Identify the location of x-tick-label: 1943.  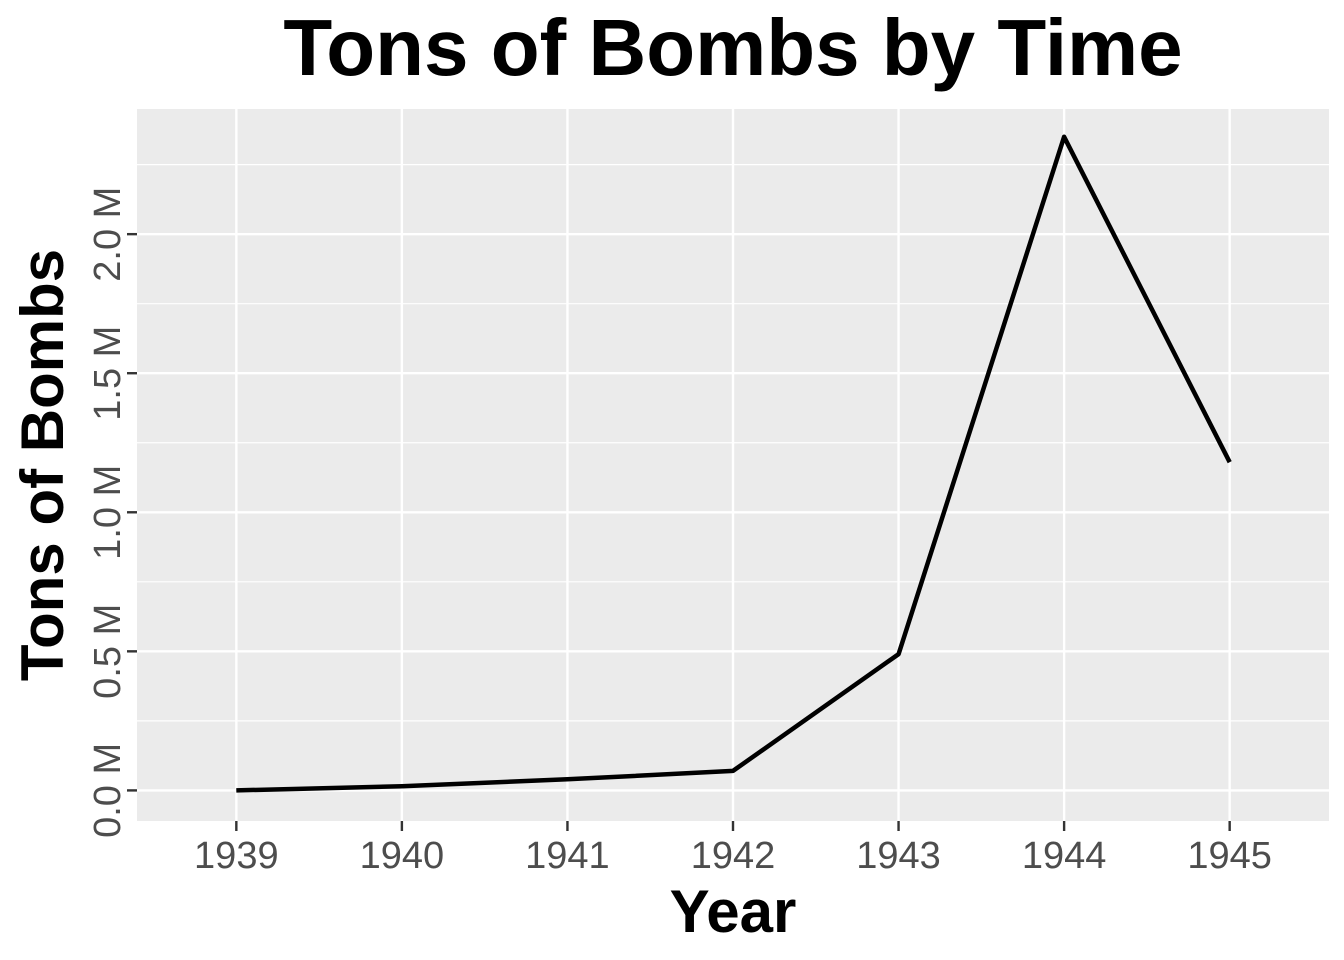
(898, 856).